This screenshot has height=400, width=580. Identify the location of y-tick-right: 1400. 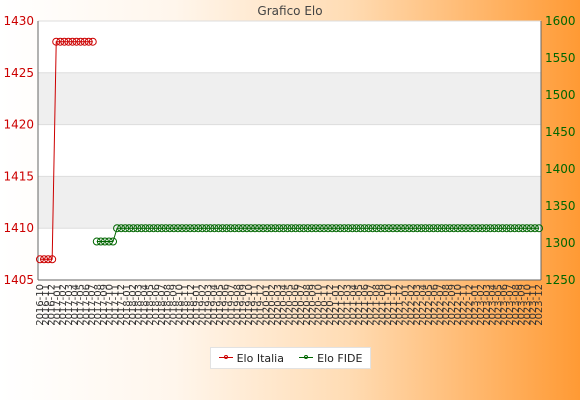
(560, 169).